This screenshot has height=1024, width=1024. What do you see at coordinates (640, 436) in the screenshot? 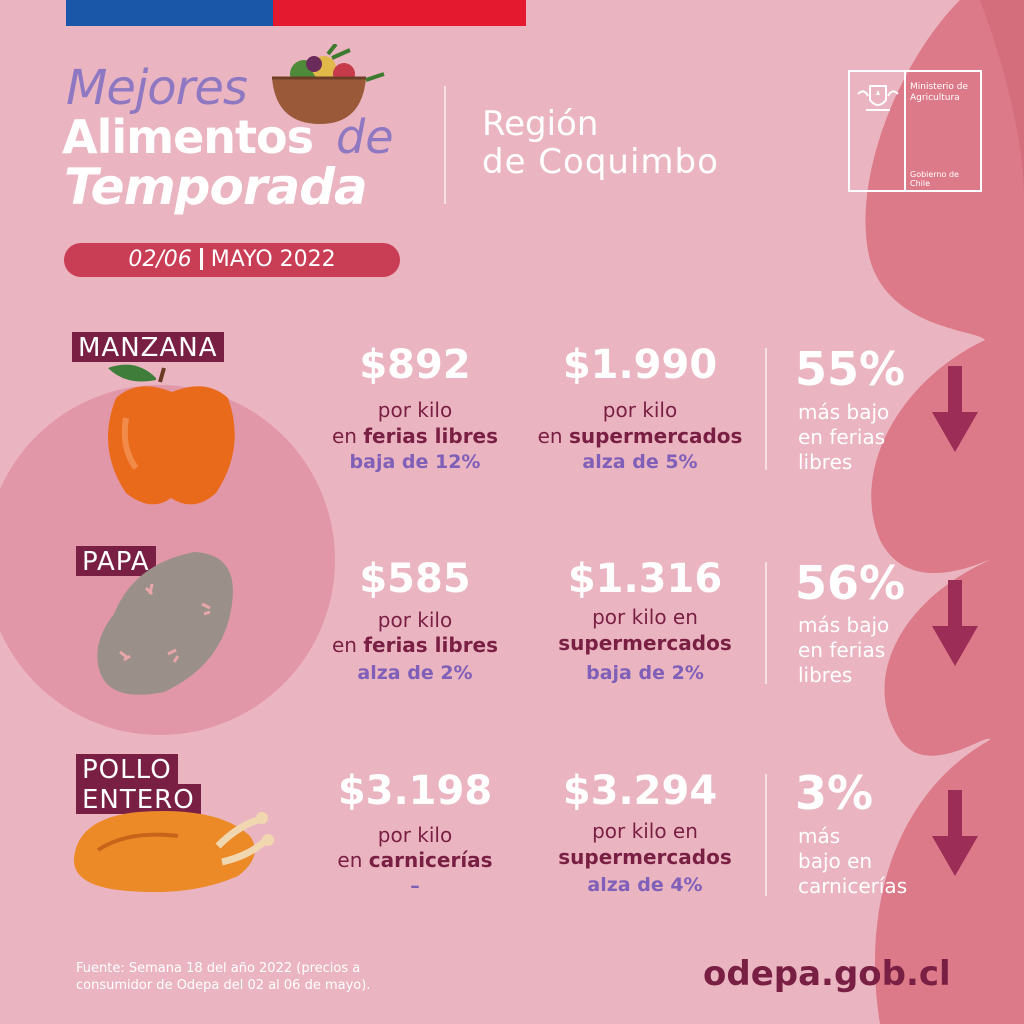
I see `super-place: en supermercados` at bounding box center [640, 436].